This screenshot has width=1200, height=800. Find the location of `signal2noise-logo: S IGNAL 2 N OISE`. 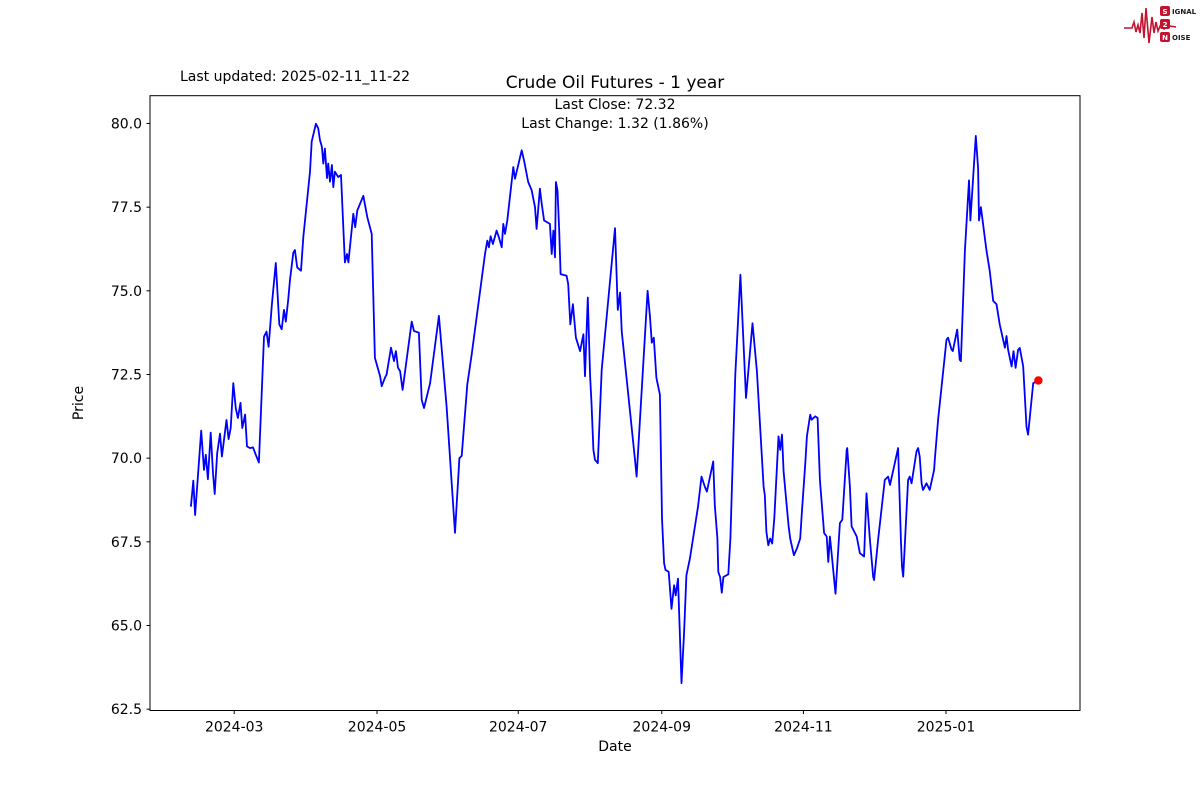

signal2noise-logo: S IGNAL 2 N OISE is located at coordinates (1160, 25).